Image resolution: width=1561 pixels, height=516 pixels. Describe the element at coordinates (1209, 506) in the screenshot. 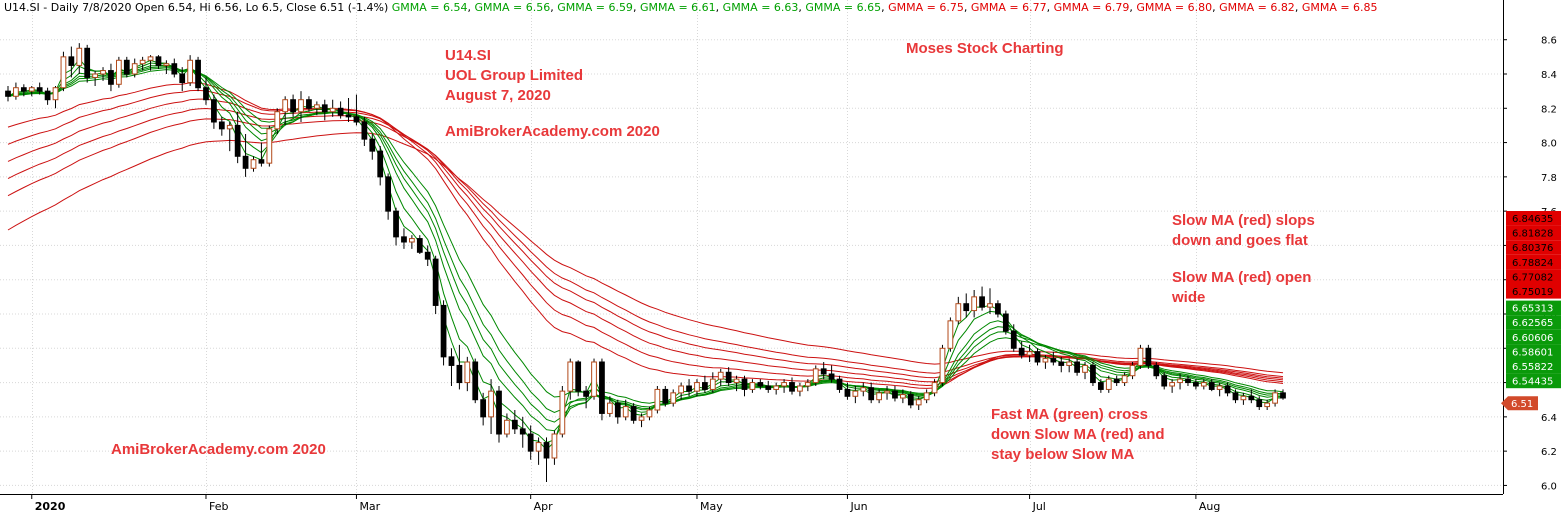

I see `x-tick-label: Aug` at that location.